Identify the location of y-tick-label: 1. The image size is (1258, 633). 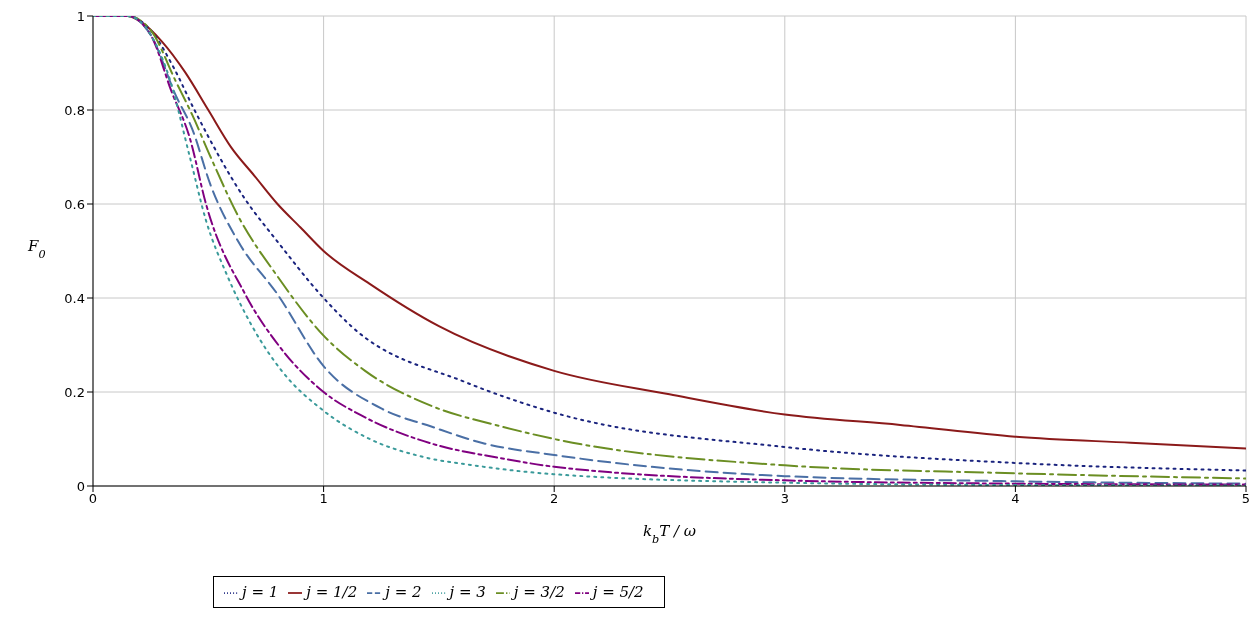
(80, 16).